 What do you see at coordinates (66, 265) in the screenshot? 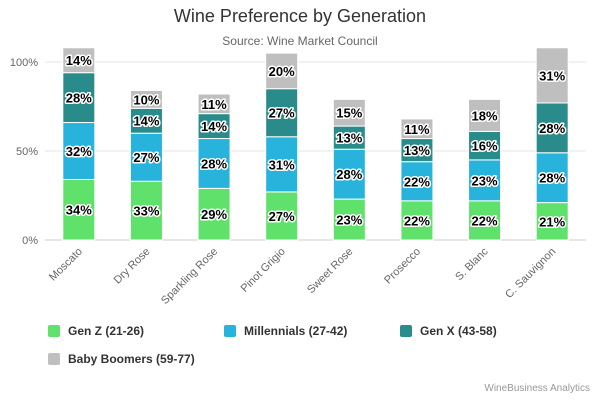
I see `x-tick-label: Moscato` at bounding box center [66, 265].